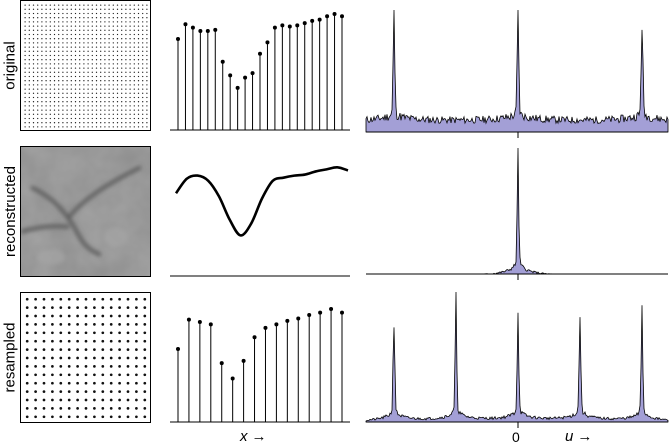 The width and height of the screenshot is (669, 445). What do you see at coordinates (585, 436) in the screenshot?
I see `u-arrow-icon: →` at bounding box center [585, 436].